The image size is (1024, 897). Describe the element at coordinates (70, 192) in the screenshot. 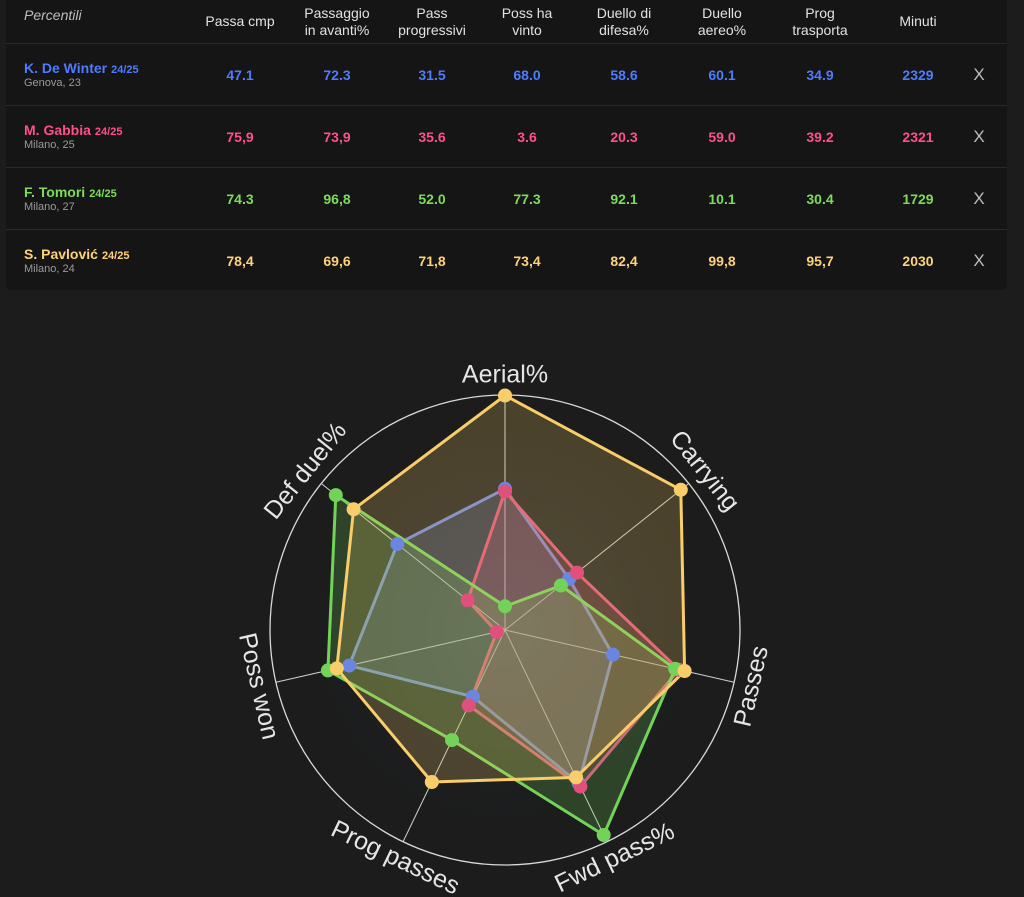

I see `player-name: F. Tomori 24/25` at that location.